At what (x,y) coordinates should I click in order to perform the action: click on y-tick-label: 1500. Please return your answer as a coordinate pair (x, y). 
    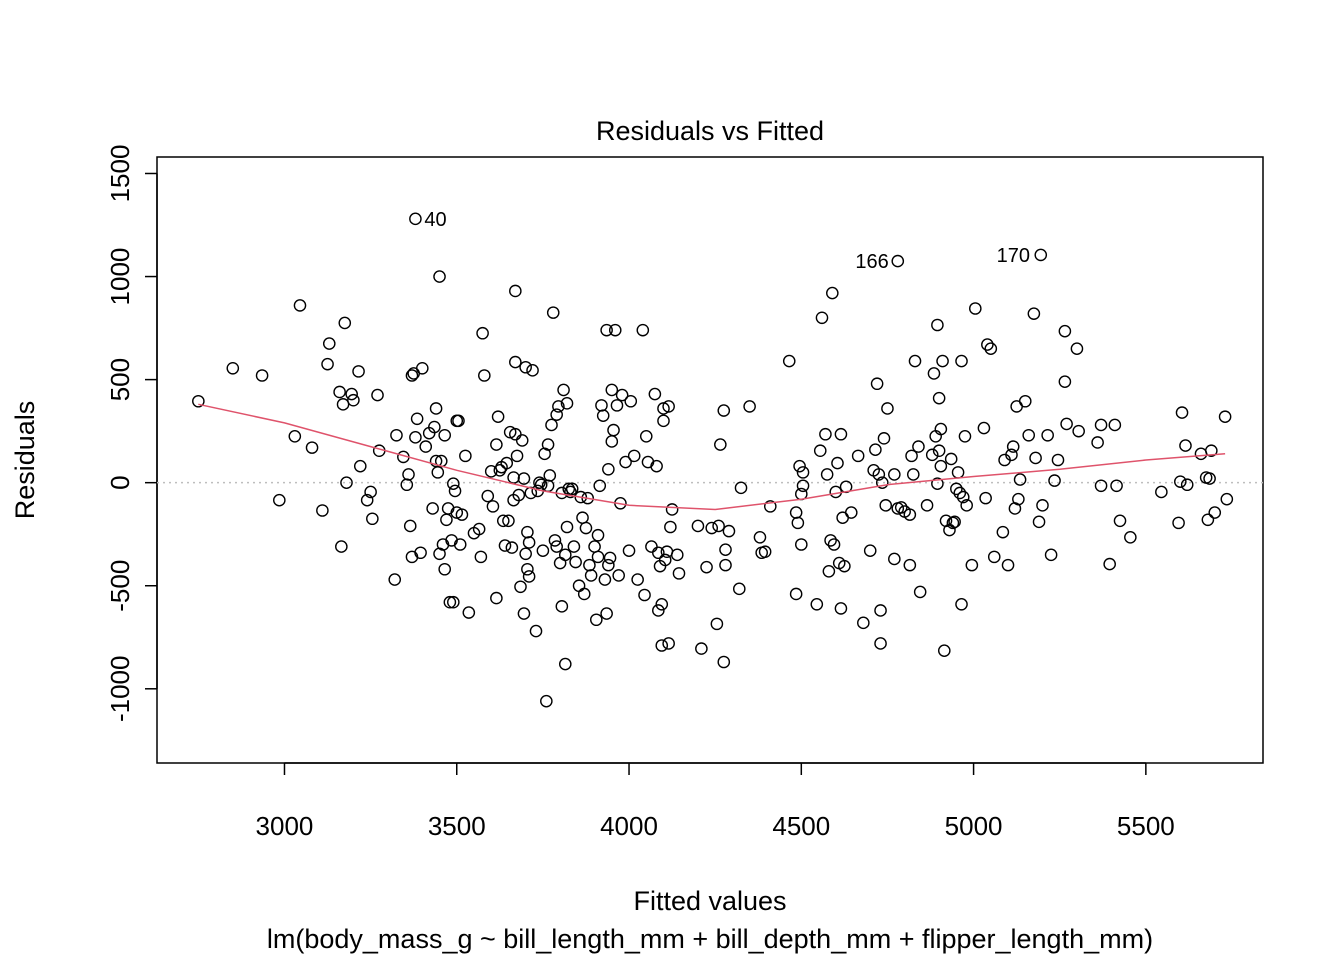
    Looking at the image, I should click on (120, 174).